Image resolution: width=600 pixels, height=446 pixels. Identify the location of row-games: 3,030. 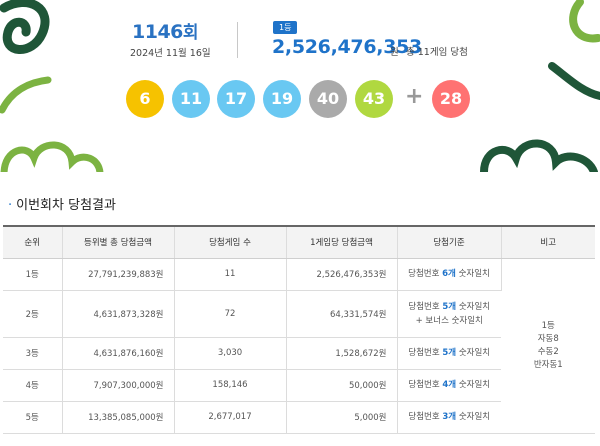
(230, 353).